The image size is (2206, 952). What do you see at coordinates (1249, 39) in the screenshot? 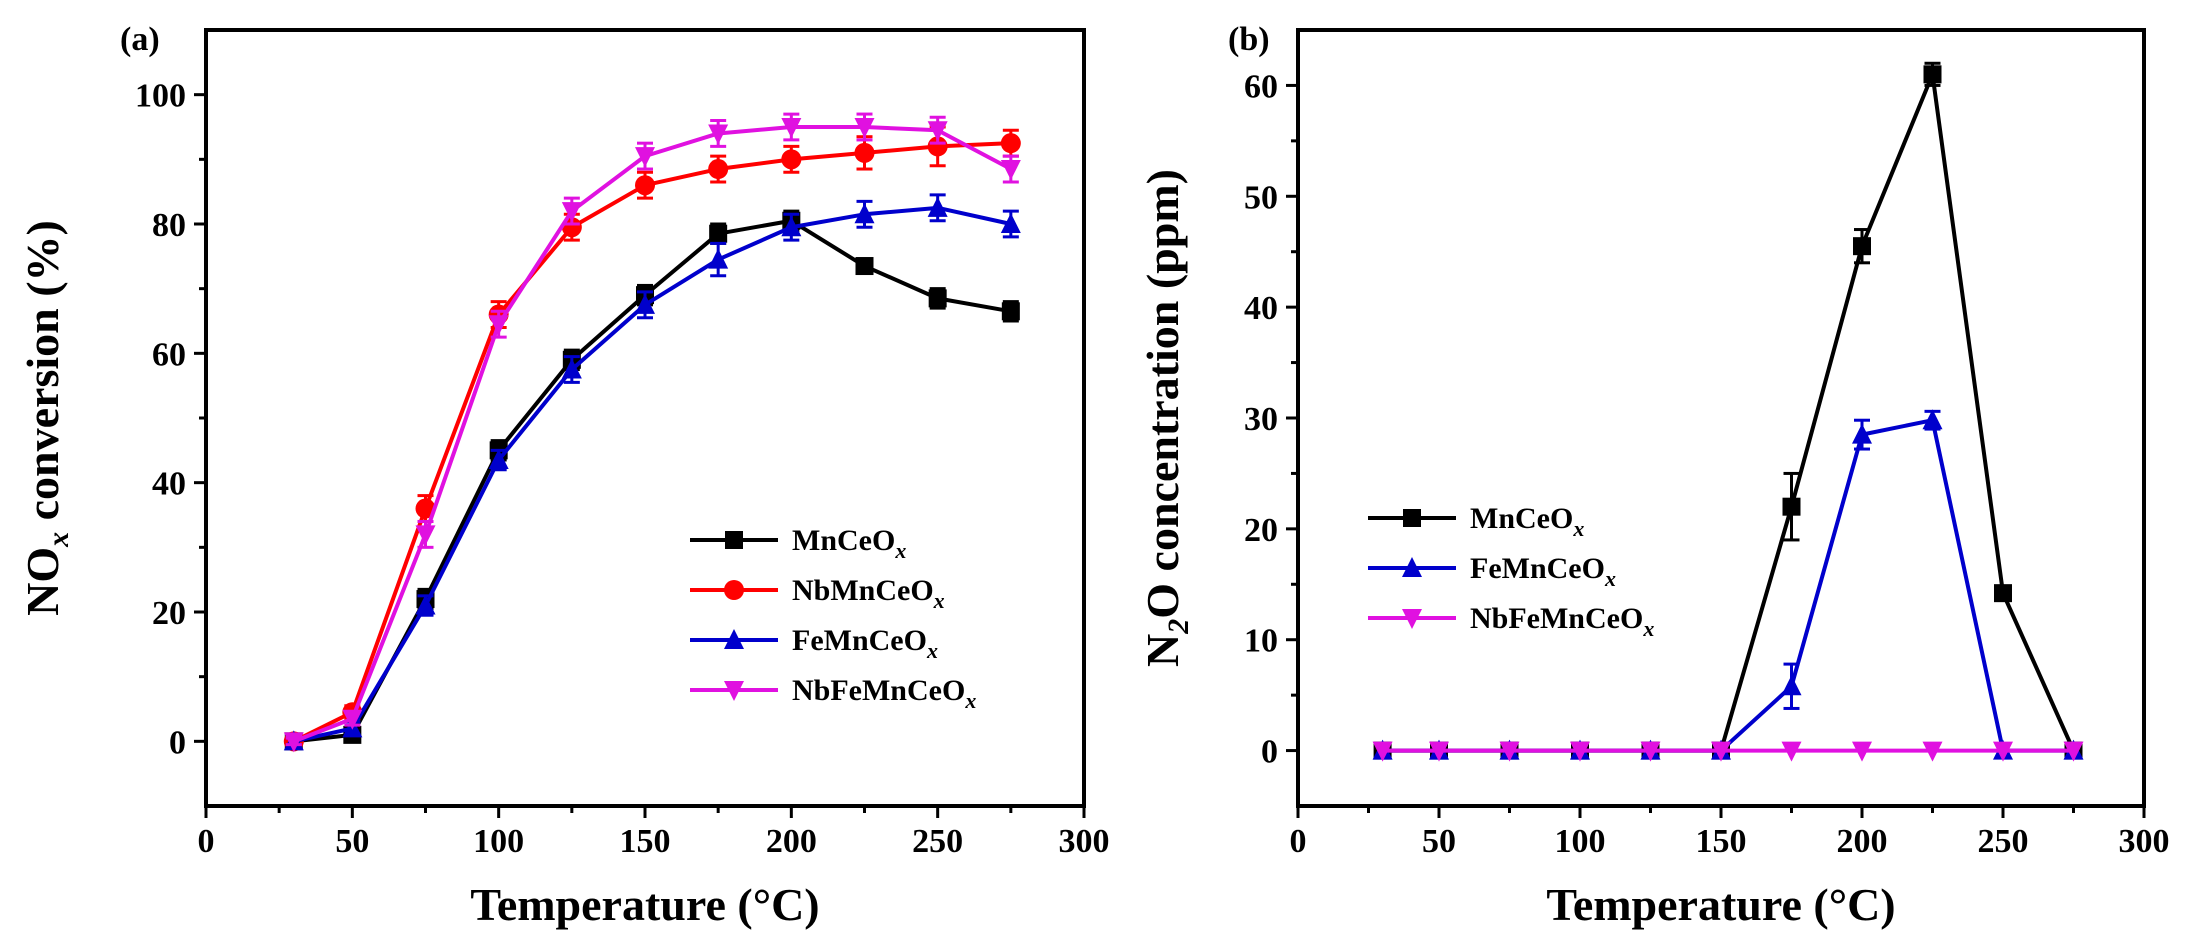
I see `panel-label-b: (b)` at bounding box center [1249, 39].